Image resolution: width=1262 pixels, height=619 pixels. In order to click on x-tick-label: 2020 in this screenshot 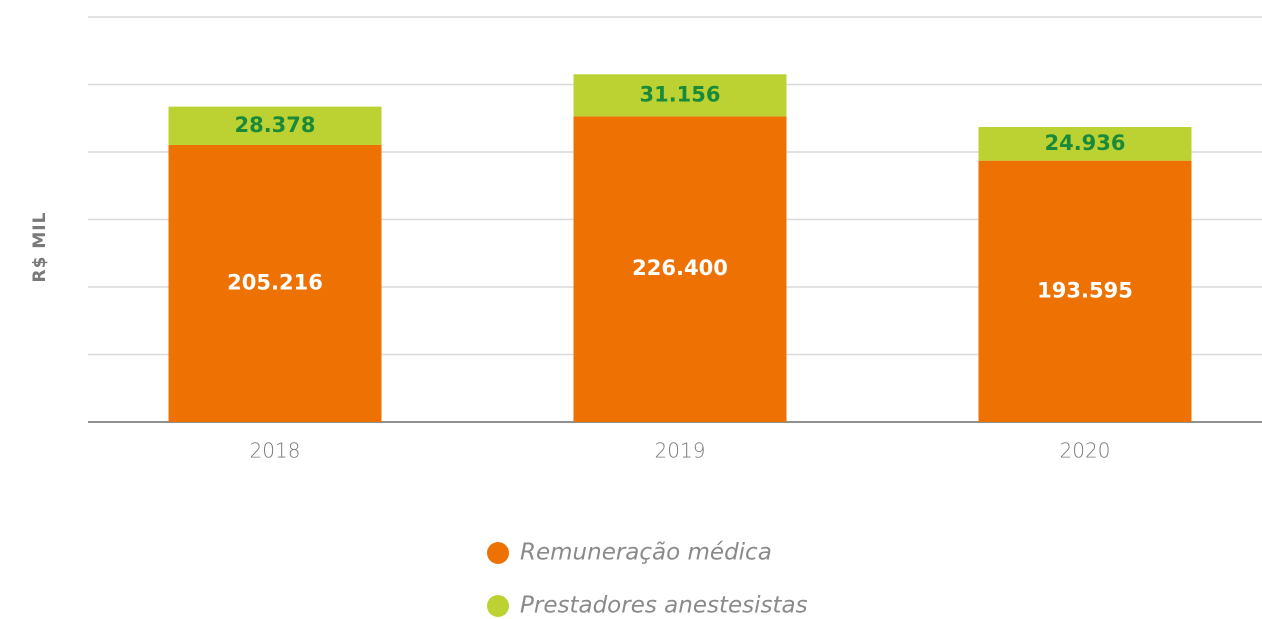, I will do `click(1085, 451)`.